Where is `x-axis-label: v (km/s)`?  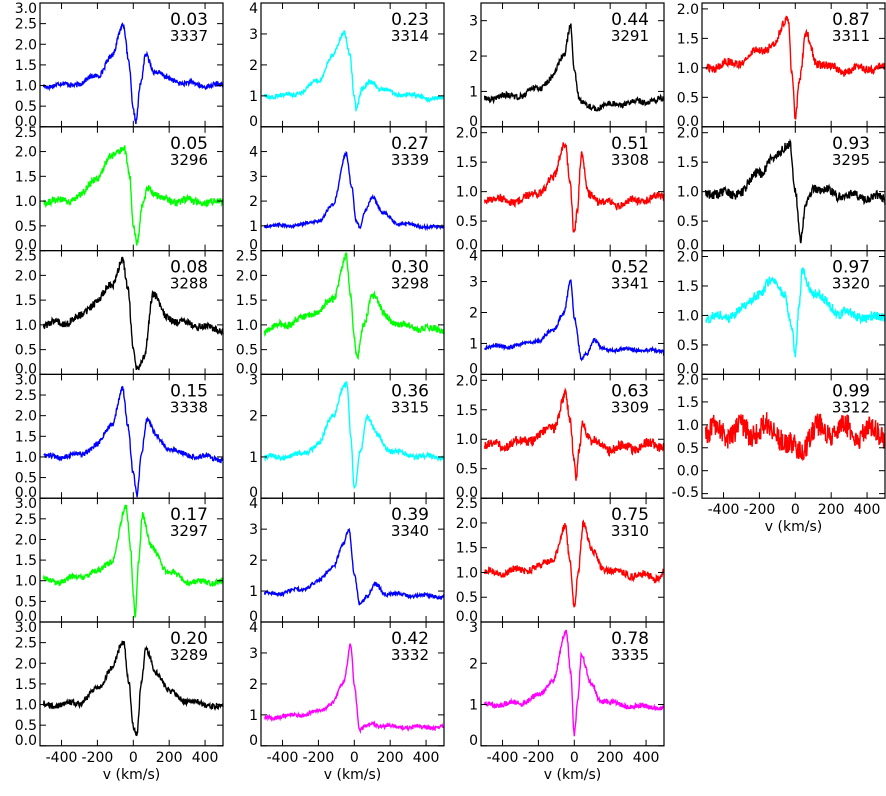
x-axis-label: v (km/s) is located at coordinates (131, 775).